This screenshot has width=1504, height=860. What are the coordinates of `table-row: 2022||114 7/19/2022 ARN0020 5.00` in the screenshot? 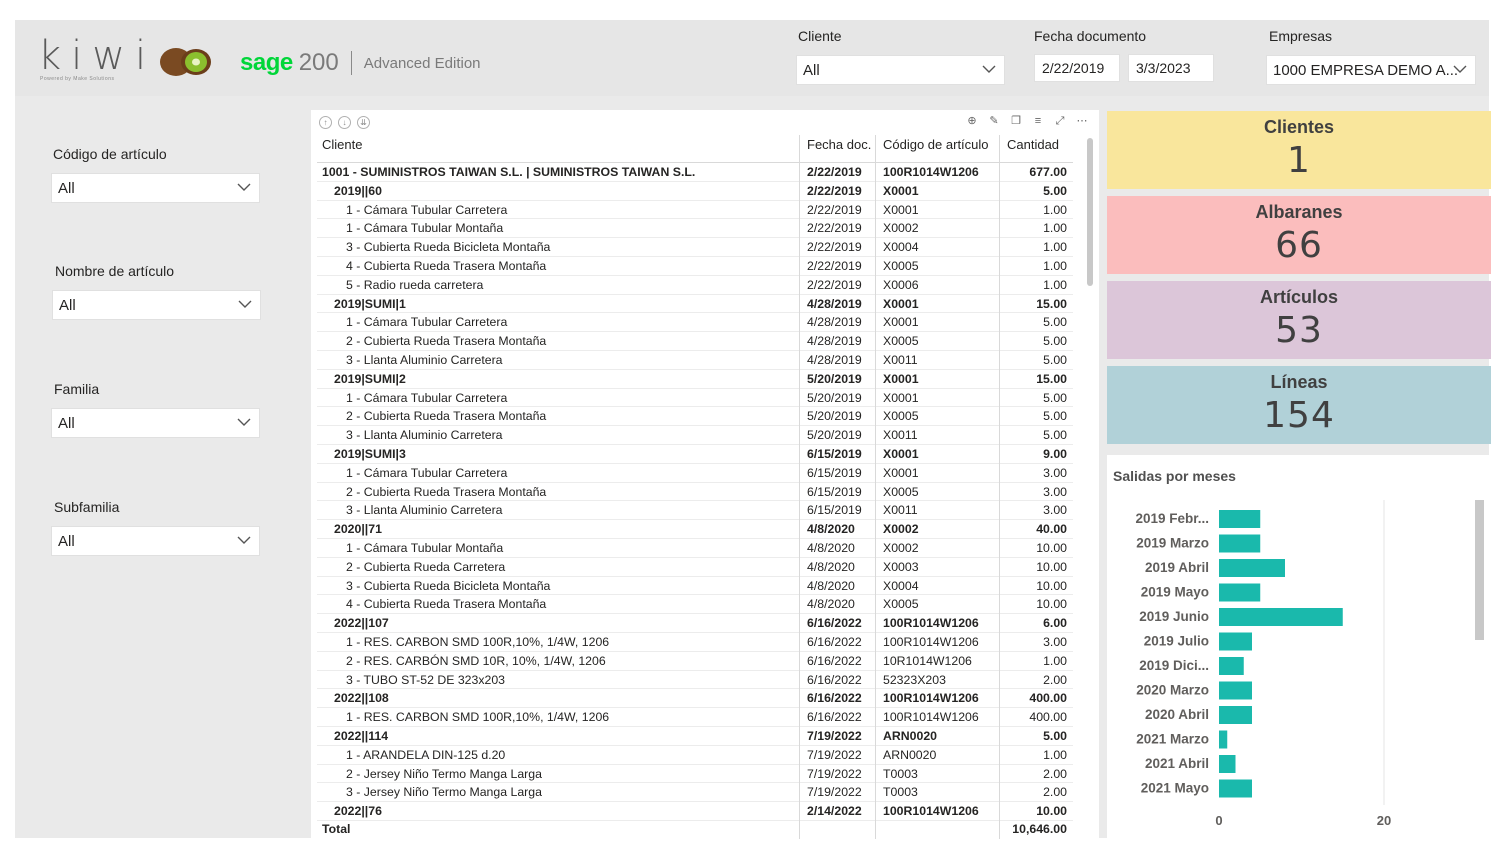 It's located at (695, 736).